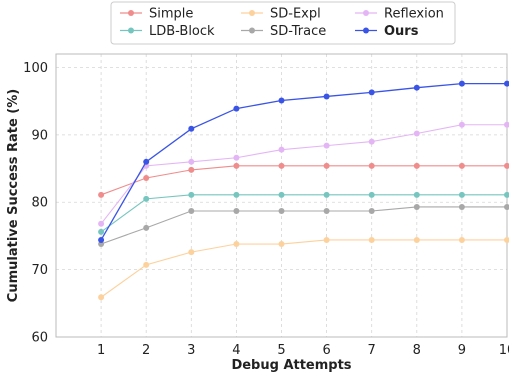 The height and width of the screenshot is (377, 509). What do you see at coordinates (182, 31) in the screenshot?
I see `legend-label: LDB-Block` at bounding box center [182, 31].